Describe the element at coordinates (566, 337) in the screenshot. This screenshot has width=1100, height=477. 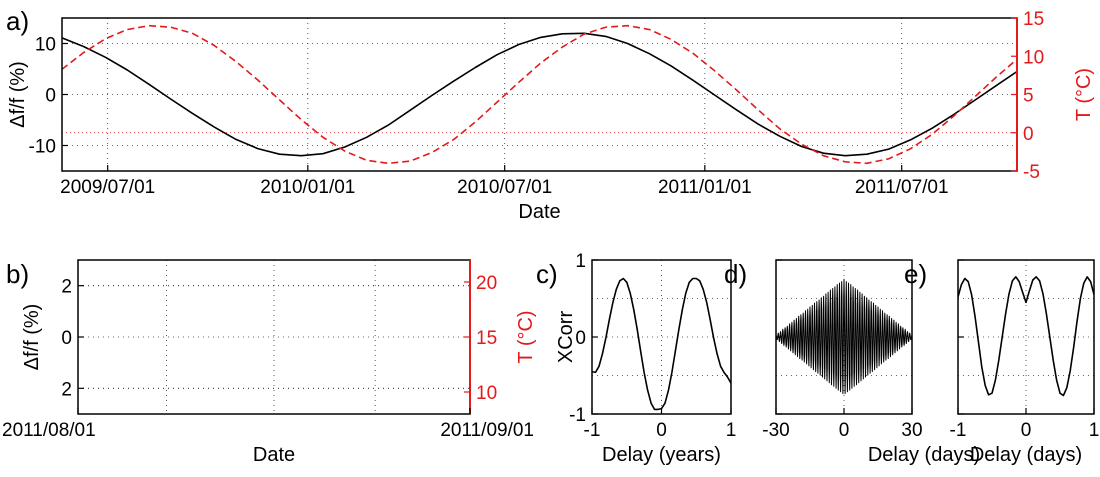
I see `y-axis-label: XCorr` at that location.